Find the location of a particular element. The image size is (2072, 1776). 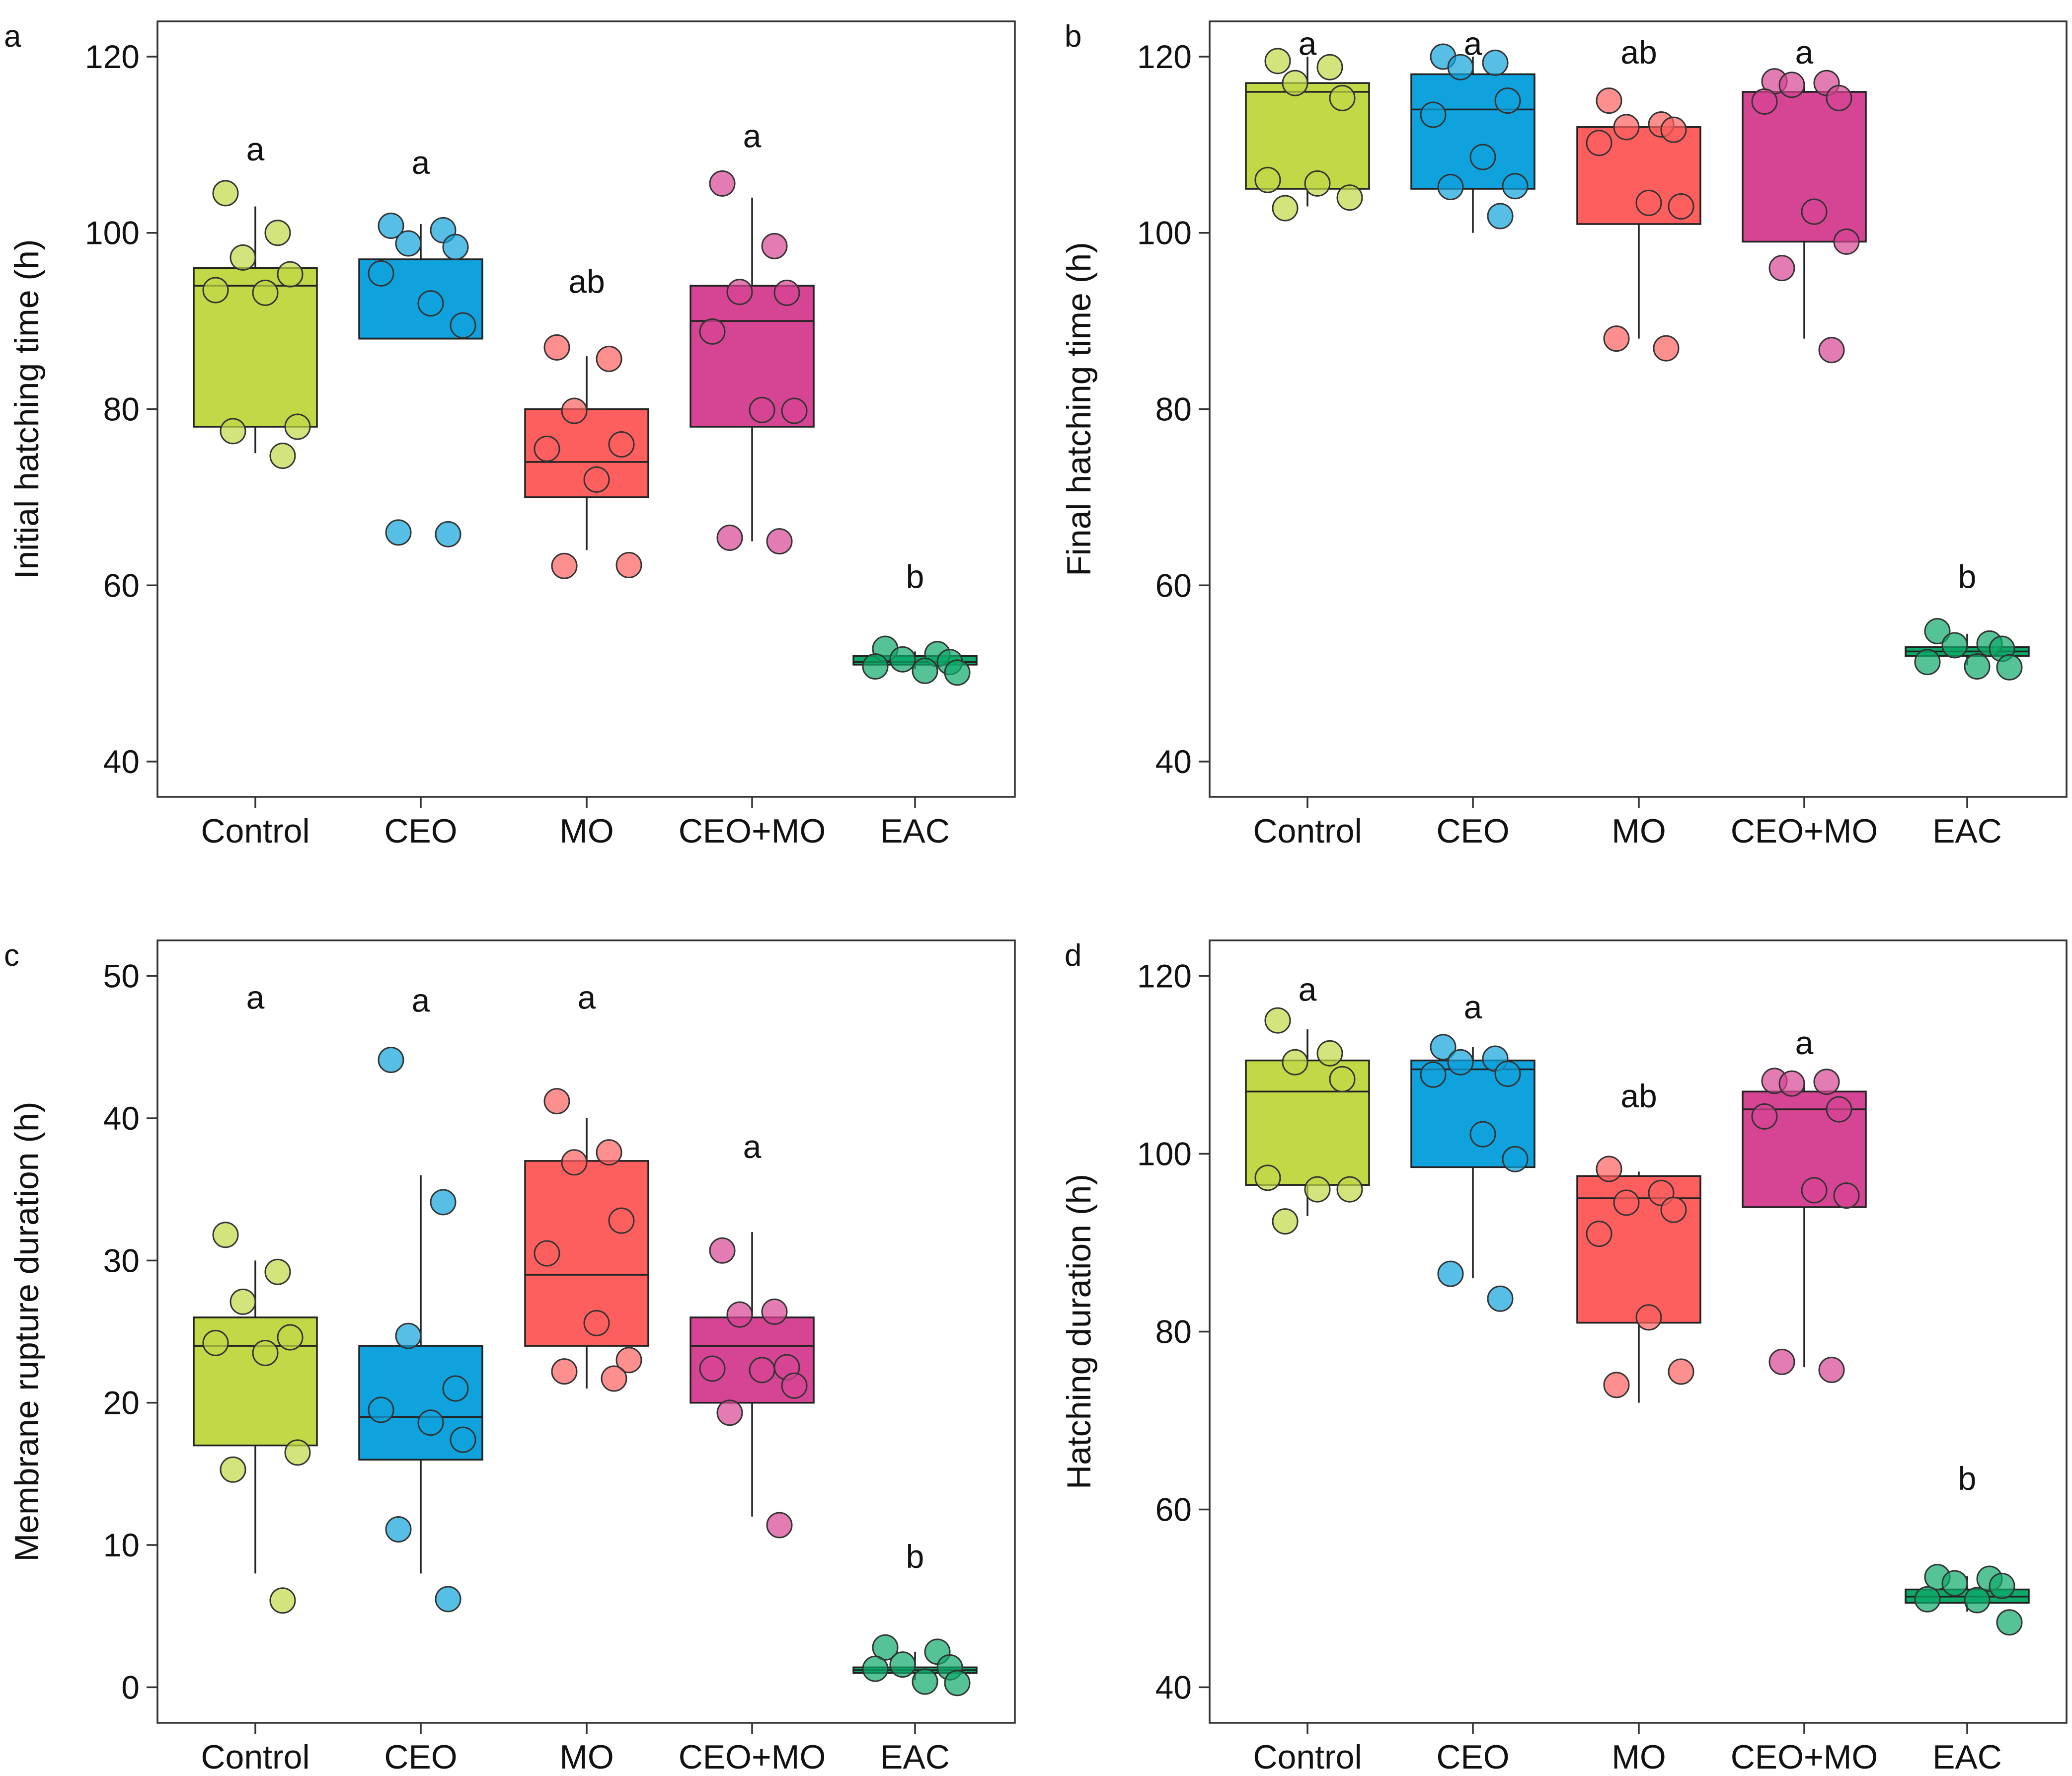

y-axis-title: Initial hatching time (h) is located at coordinates (27, 409).